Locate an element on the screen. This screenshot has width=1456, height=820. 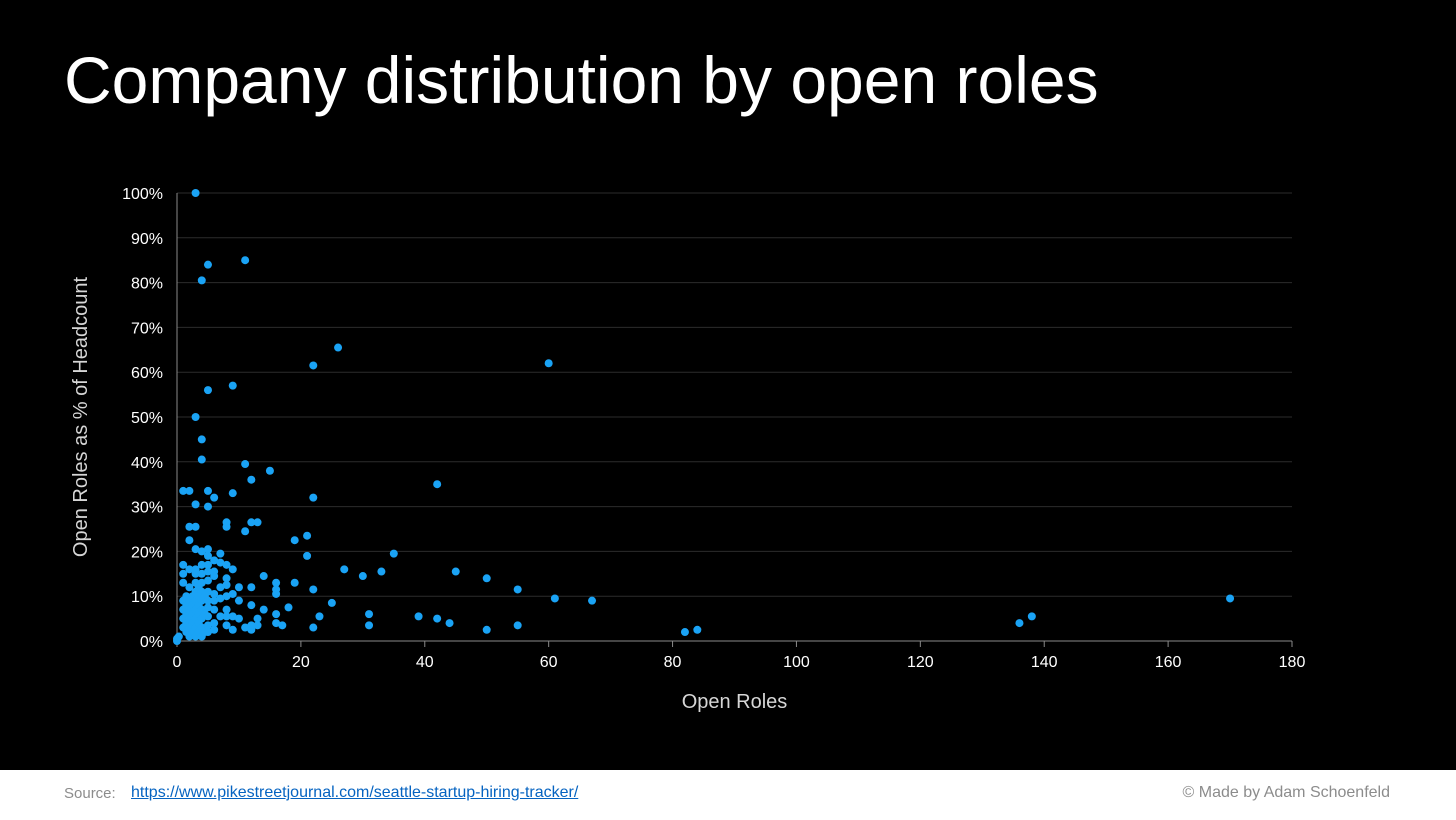
y-tick-label: 40% is located at coordinates (147, 463).